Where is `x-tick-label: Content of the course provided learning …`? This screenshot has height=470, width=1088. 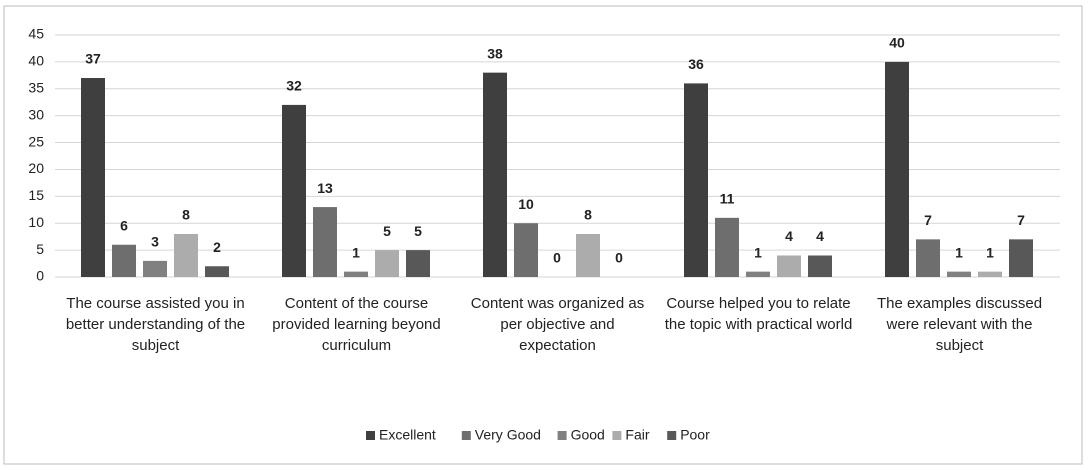 x-tick-label: Content of the course provided learning … is located at coordinates (356, 324).